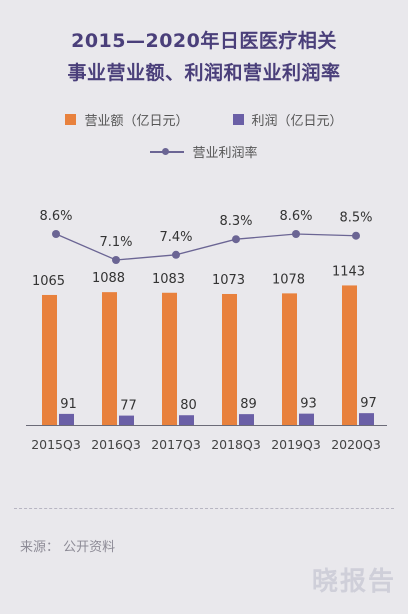 Image resolution: width=408 pixels, height=614 pixels. What do you see at coordinates (136, 121) in the screenshot?
I see `legend-label-revenue: 营业额（亿日元）` at bounding box center [136, 121].